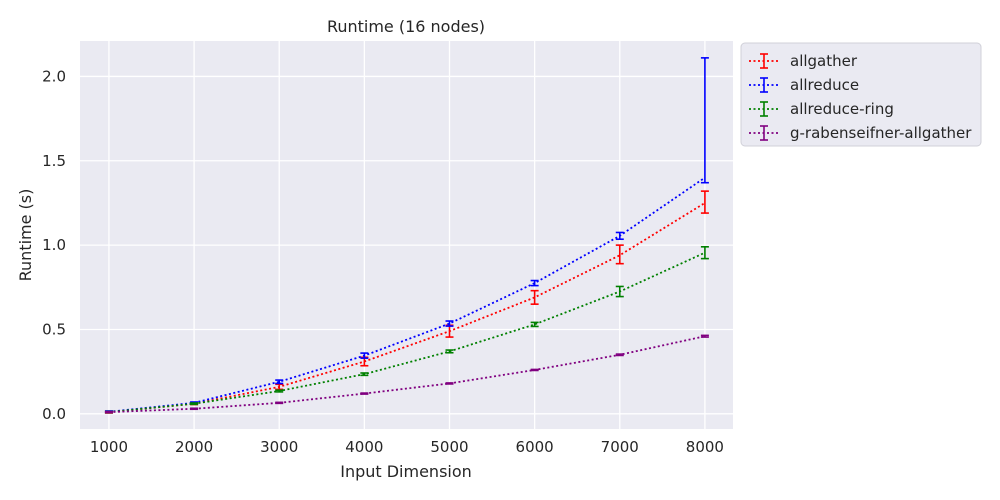 The image size is (1000, 500). What do you see at coordinates (109, 447) in the screenshot?
I see `x-tick-label: 1000` at bounding box center [109, 447].